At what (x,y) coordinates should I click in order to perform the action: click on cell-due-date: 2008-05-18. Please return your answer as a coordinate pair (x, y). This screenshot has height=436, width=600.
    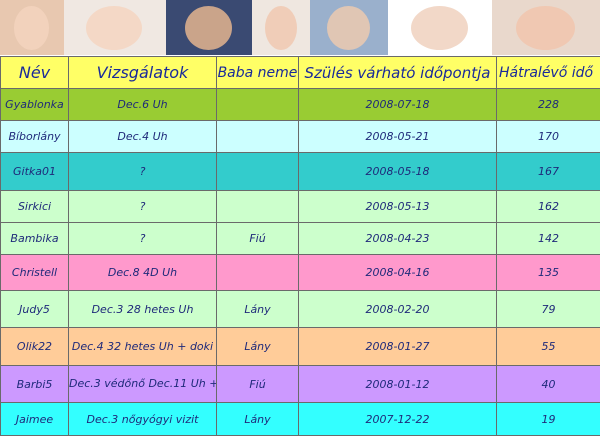
    Looking at the image, I should click on (398, 172).